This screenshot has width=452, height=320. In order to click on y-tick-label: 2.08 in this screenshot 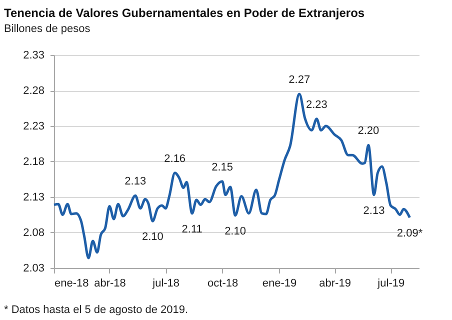, I will do `click(33, 233)`.